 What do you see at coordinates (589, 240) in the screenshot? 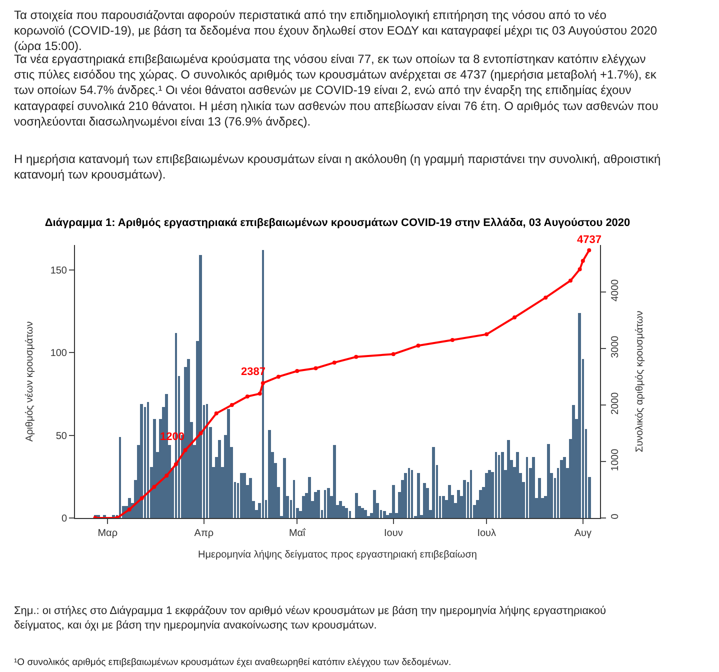
I see `annotation: 4737` at bounding box center [589, 240].